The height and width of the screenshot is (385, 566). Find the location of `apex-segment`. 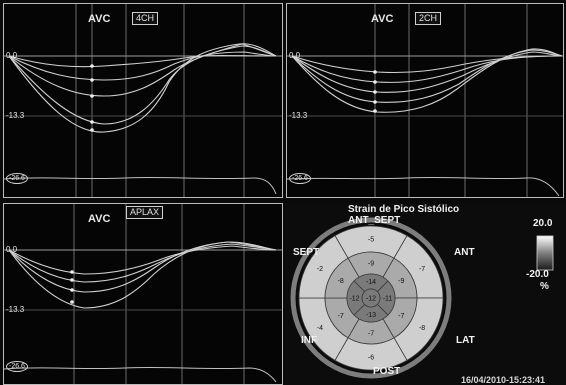

apex-segment is located at coordinates (371, 298).